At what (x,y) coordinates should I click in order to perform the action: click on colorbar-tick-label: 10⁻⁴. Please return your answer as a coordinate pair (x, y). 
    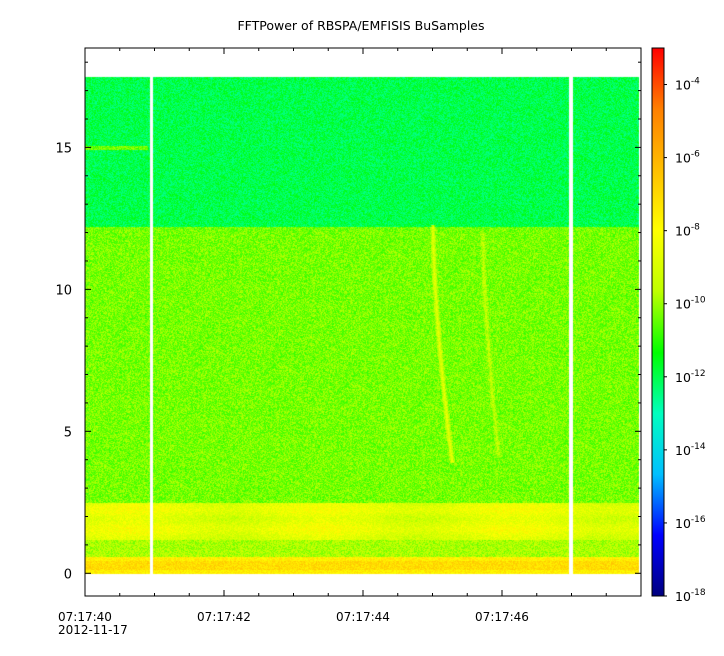
    Looking at the image, I should click on (687, 85).